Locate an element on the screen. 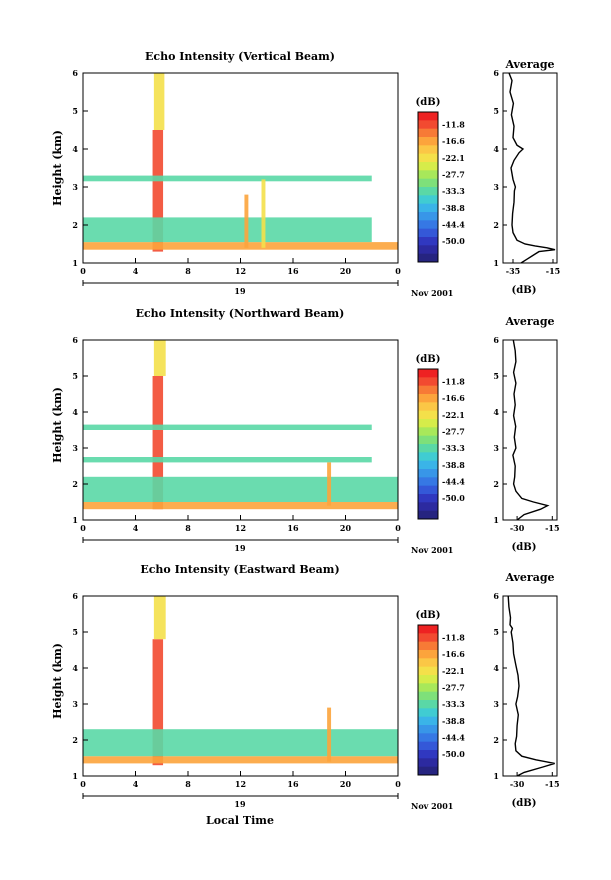 The width and height of the screenshot is (611, 880). avg-3-title: Average is located at coordinates (529, 577).